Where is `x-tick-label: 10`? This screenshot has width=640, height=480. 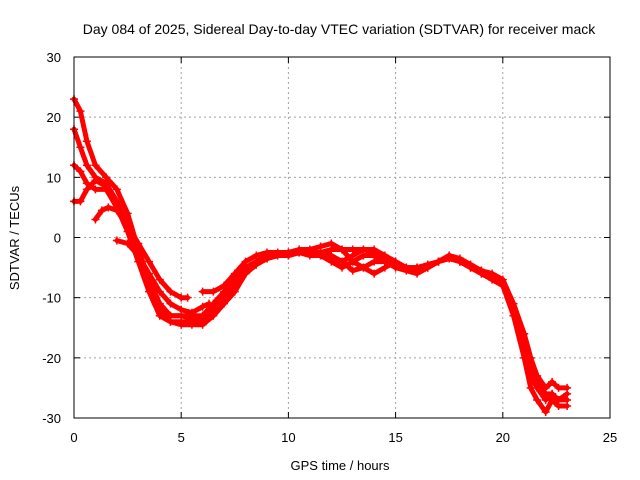 x-tick-label: 10 is located at coordinates (288, 437).